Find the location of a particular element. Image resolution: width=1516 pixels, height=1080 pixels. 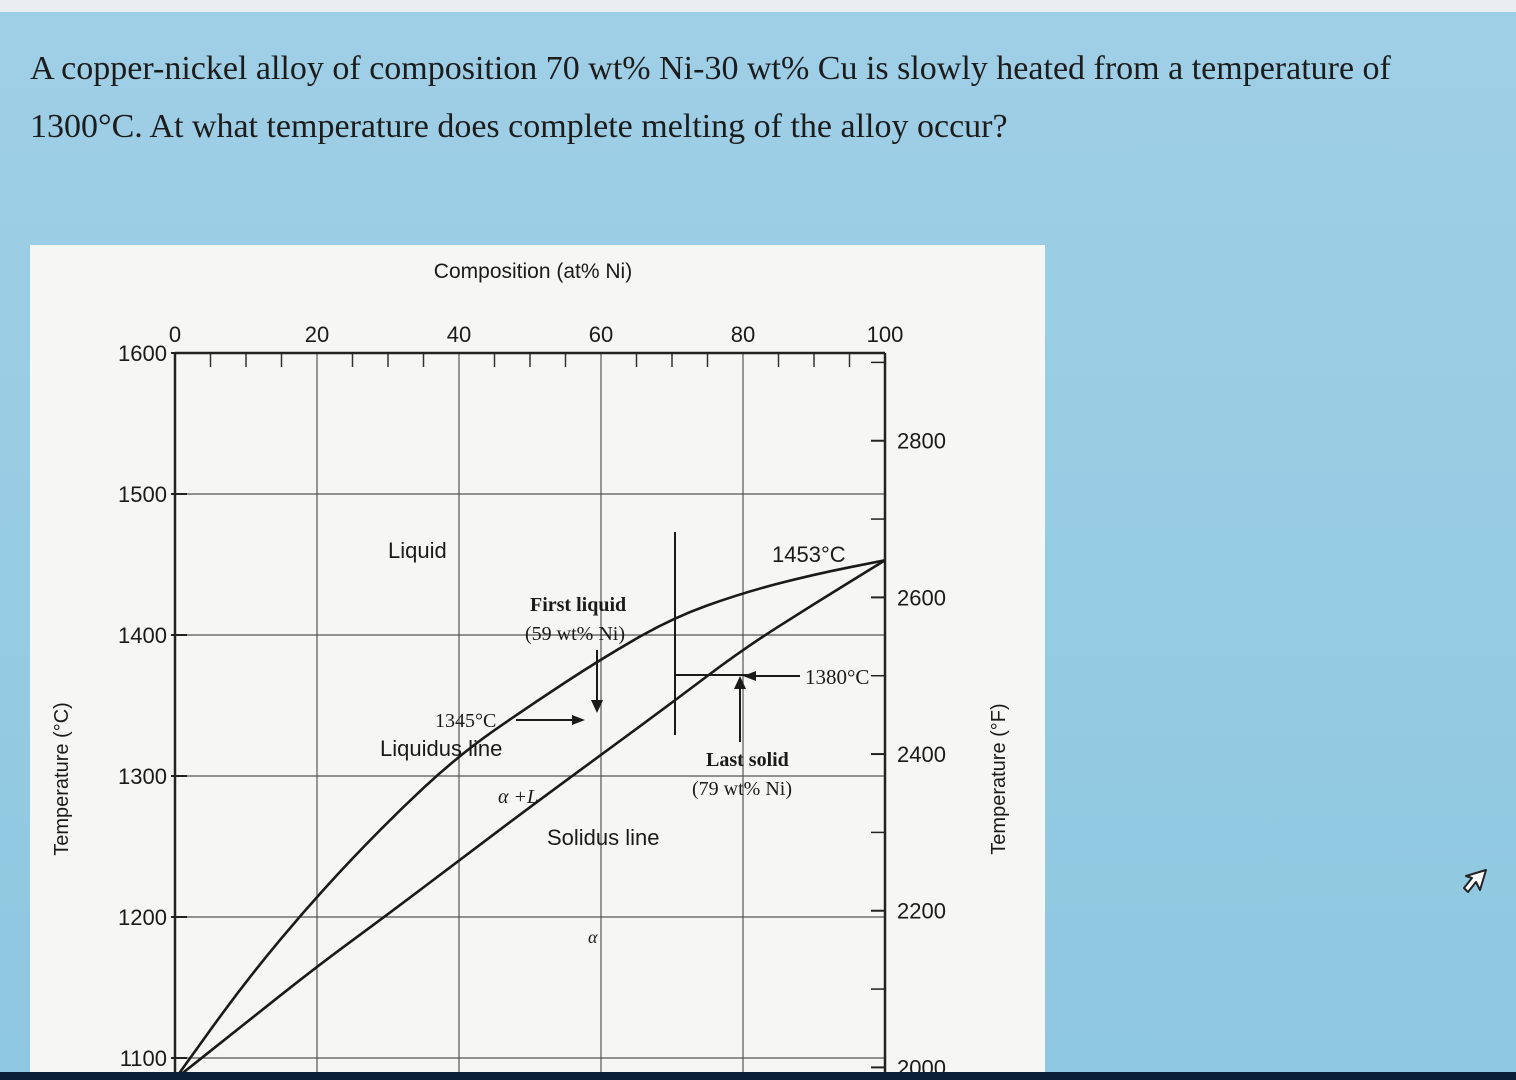

y2-tick-label: 2400 is located at coordinates (921, 754).